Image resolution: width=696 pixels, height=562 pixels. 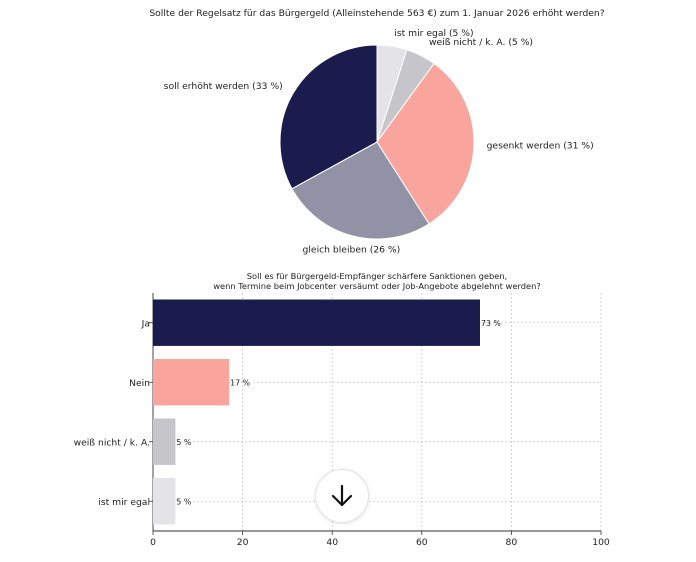 I want to click on category-label-ist-mir-egal: ist mir egal, so click(x=124, y=502).